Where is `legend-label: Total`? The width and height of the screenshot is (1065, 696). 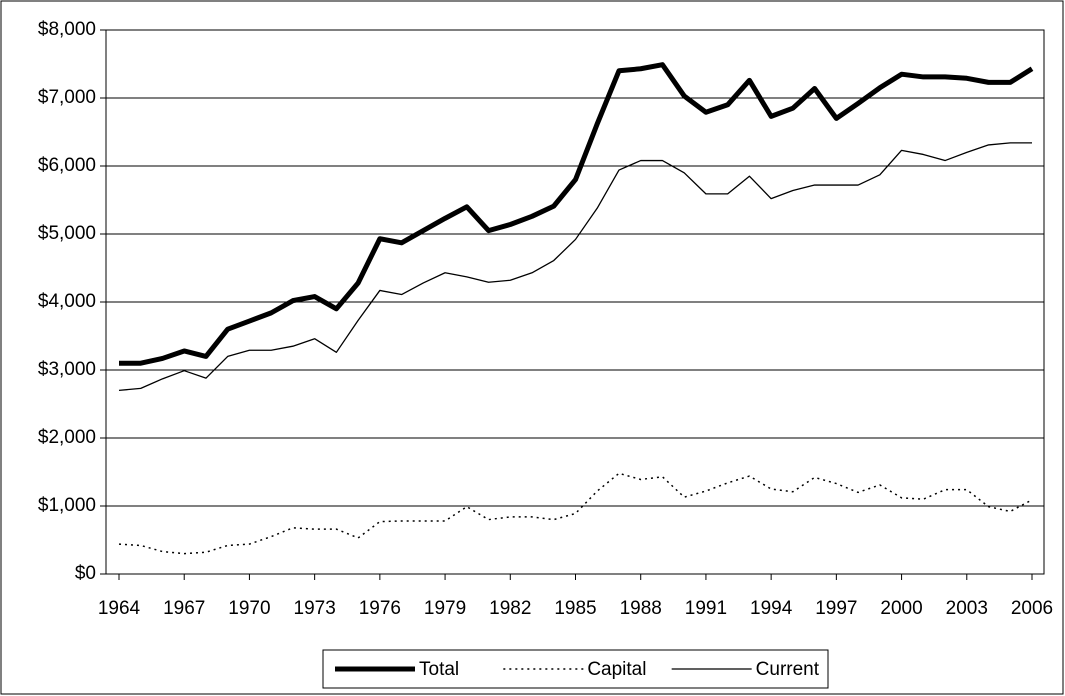
legend-label: Total is located at coordinates (439, 669).